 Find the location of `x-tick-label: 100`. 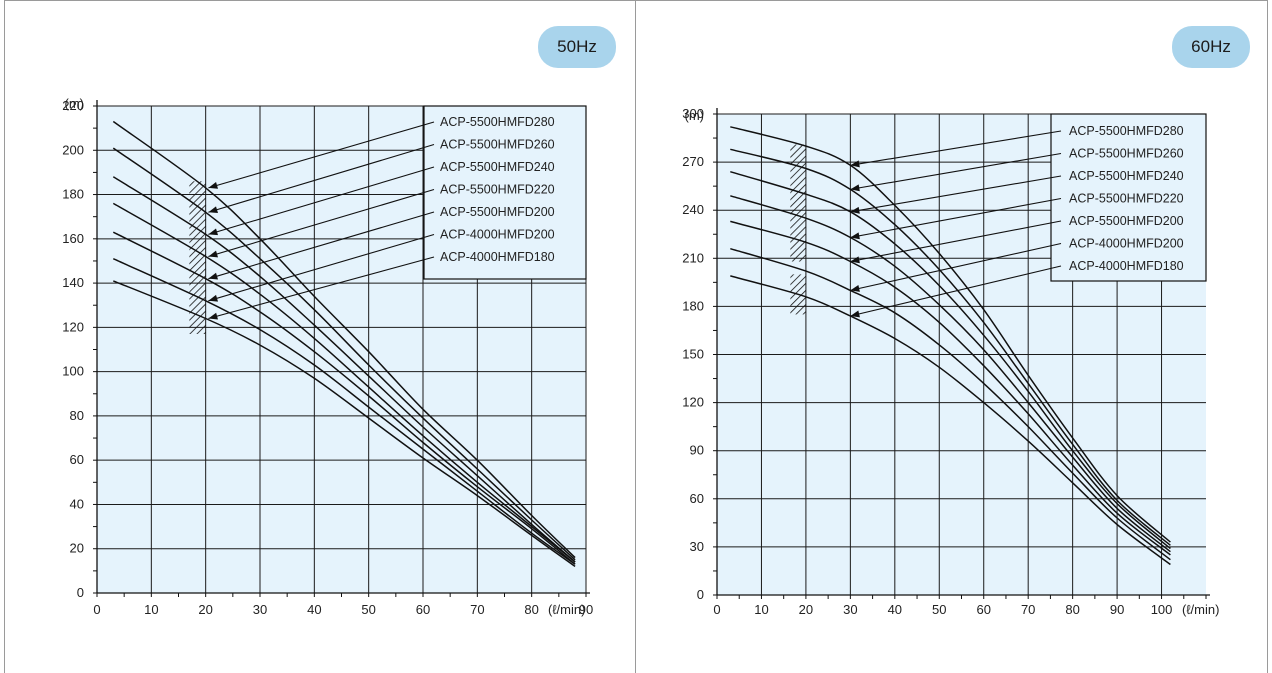

x-tick-label: 100 is located at coordinates (1162, 609).